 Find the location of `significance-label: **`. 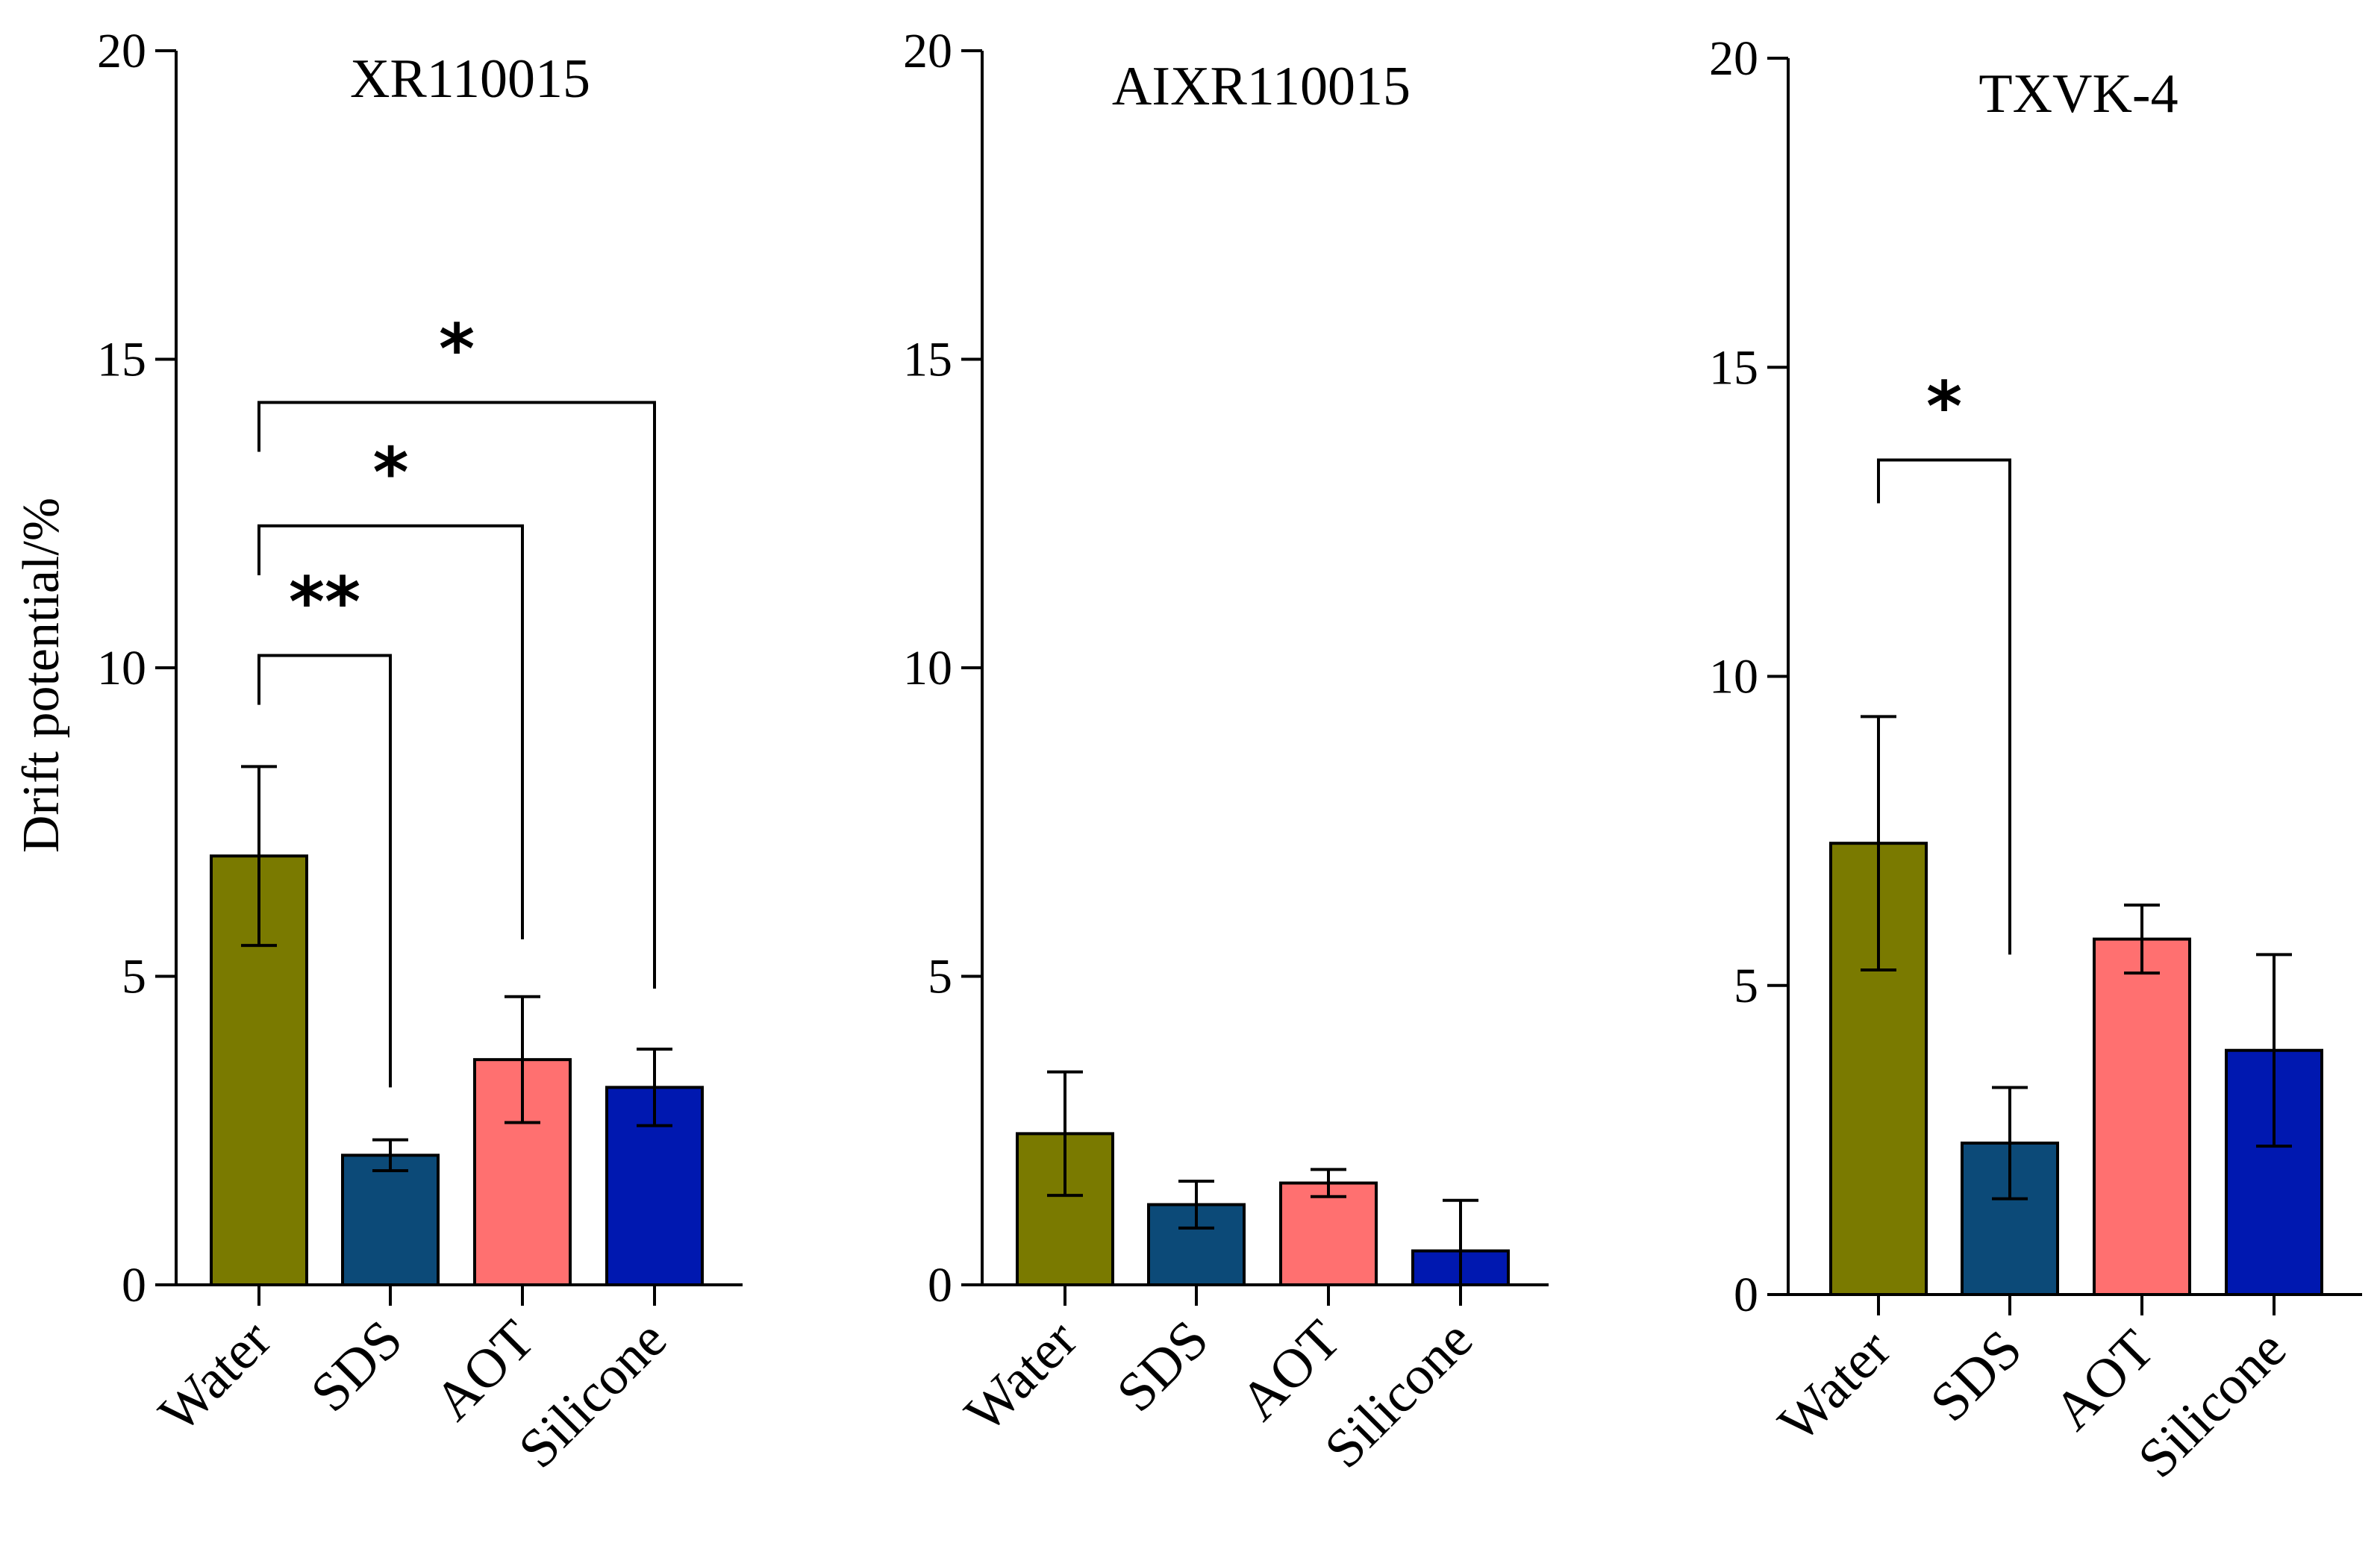

significance-label: ** is located at coordinates (324, 602).